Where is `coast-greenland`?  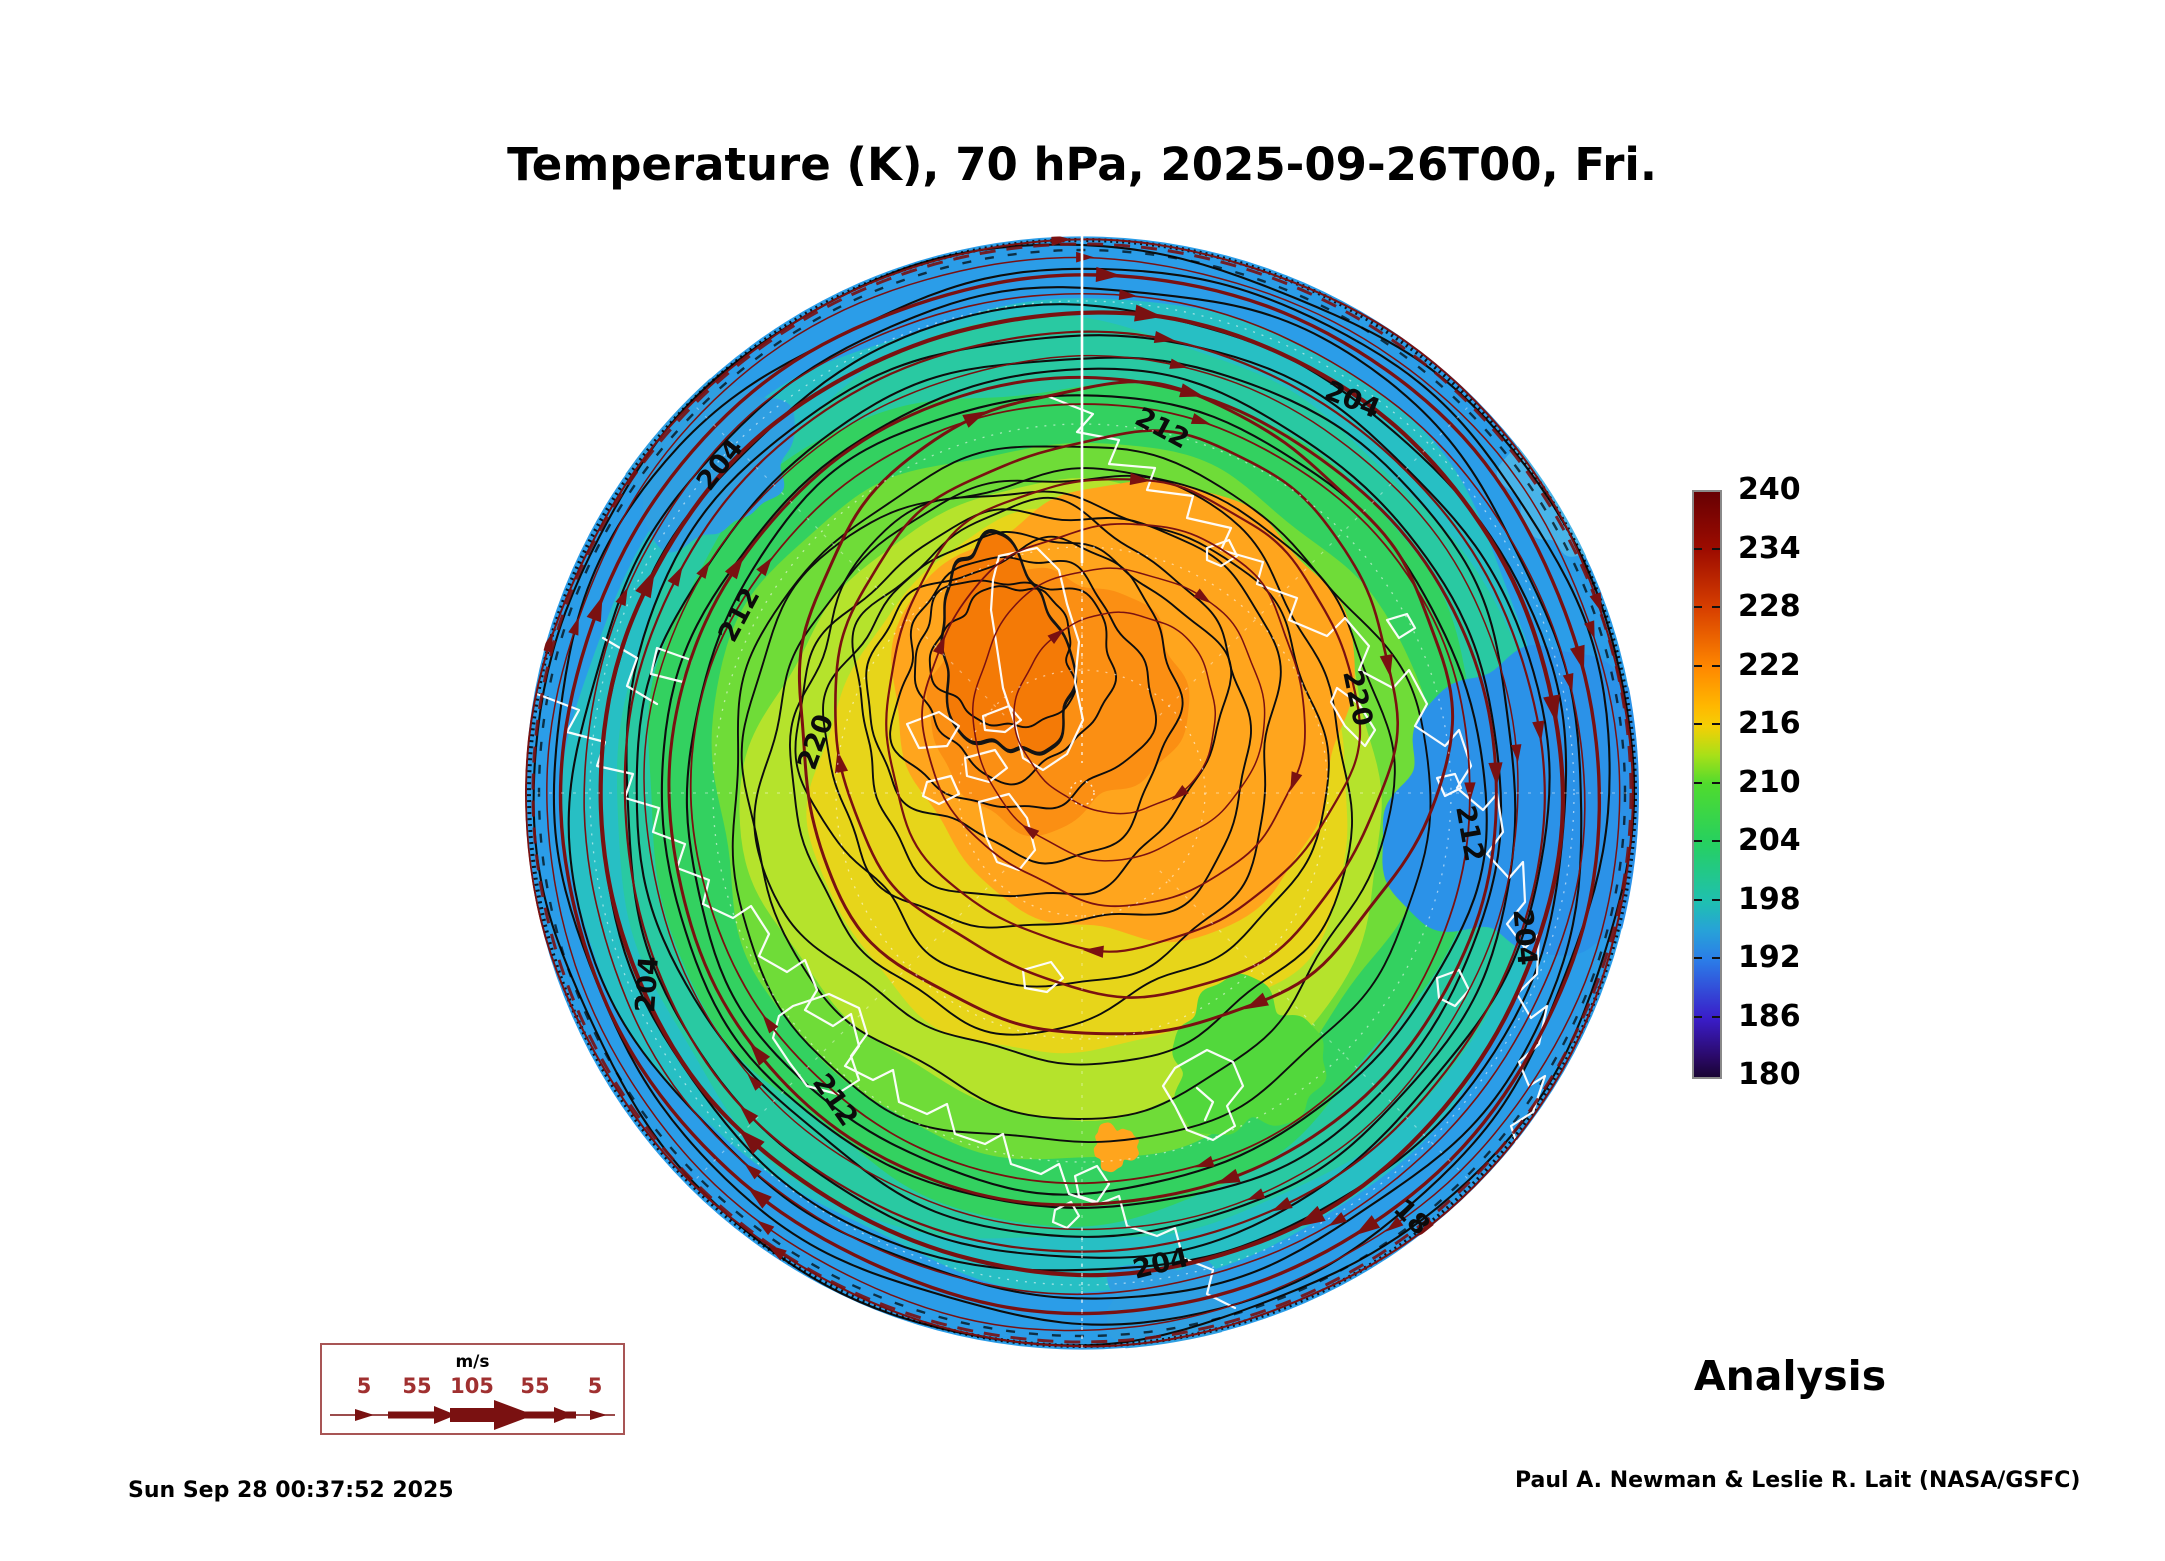
coast-greenland is located at coordinates (1037, 659).